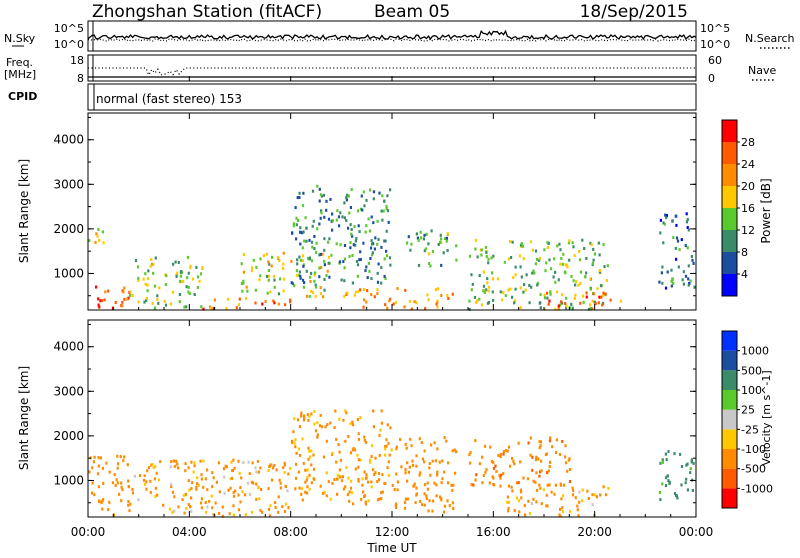  Describe the element at coordinates (744, 274) in the screenshot. I see `power-colorbar-tick-label: 4` at that location.